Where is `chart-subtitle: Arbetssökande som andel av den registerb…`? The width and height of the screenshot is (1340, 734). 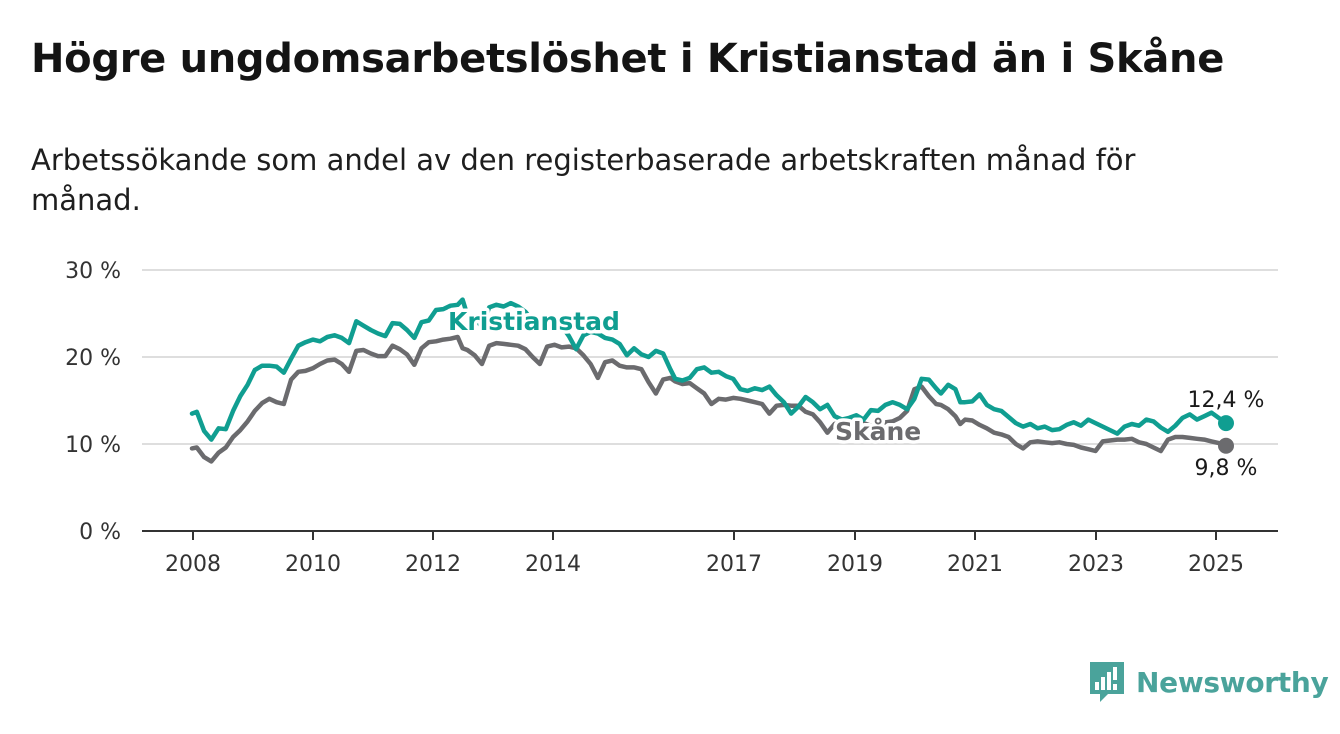
chart-subtitle: Arbetssökande som andel av den registerb… is located at coordinates (583, 180).